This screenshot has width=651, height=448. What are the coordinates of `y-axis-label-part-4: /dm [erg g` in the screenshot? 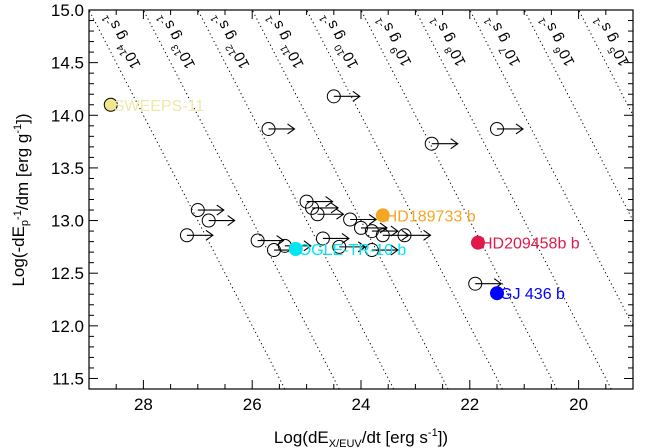 It's located at (22, 172).